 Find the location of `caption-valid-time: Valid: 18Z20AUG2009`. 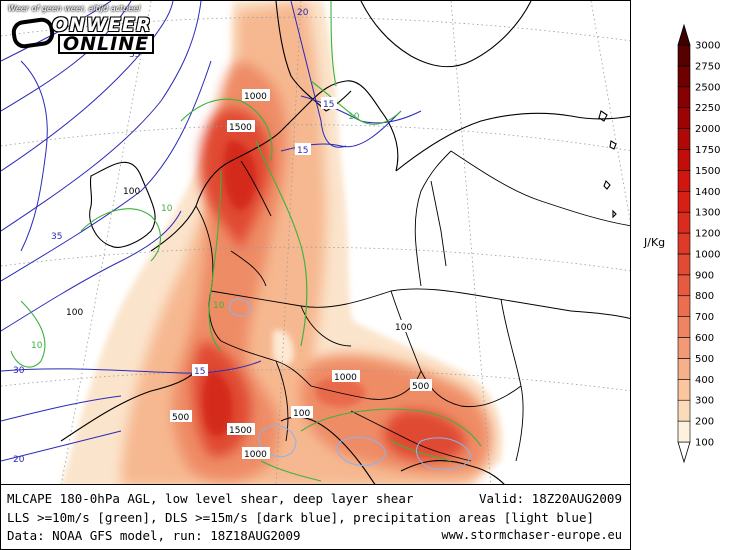

caption-valid-time: Valid: 18Z20AUG2009 is located at coordinates (550, 498).